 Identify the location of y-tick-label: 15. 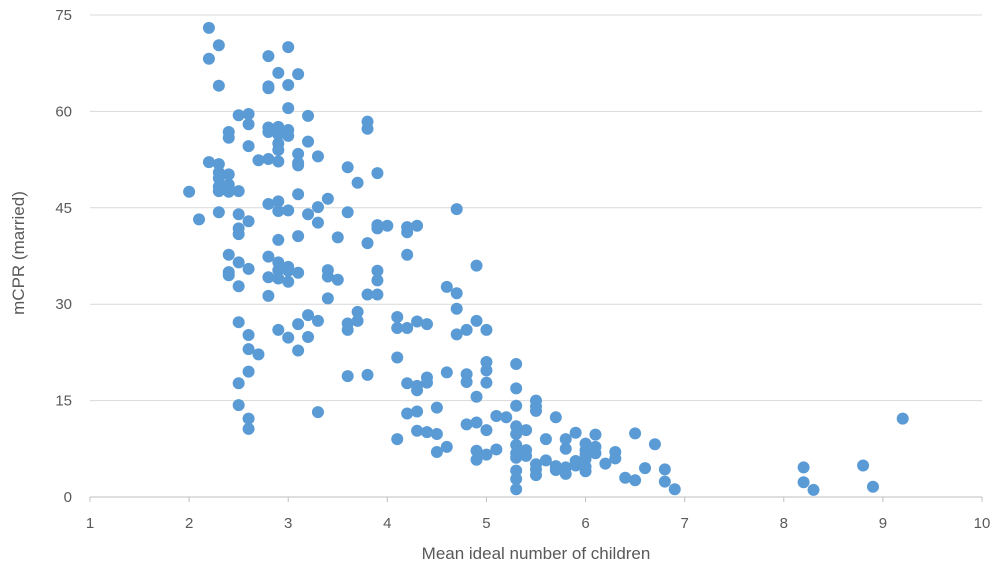
(63, 401).